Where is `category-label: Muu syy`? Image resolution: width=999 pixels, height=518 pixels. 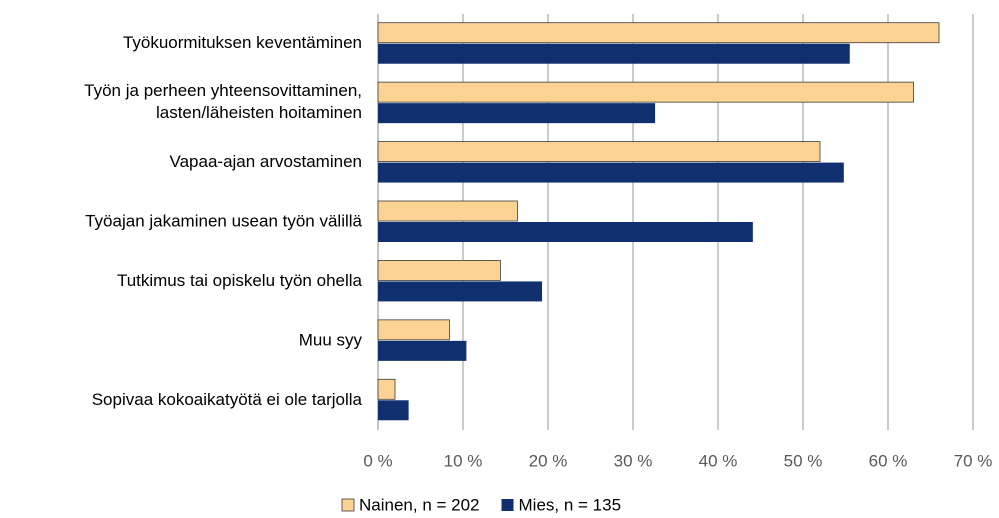 category-label: Muu syy is located at coordinates (331, 339).